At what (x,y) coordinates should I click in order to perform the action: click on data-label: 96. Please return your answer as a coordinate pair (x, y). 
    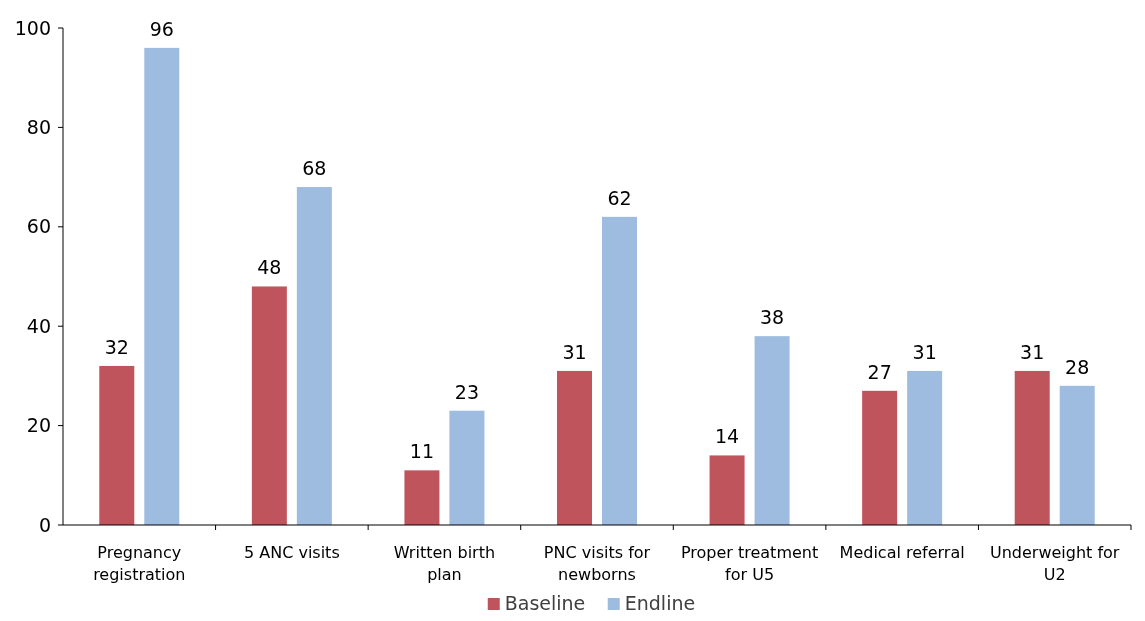
    Looking at the image, I should click on (161, 28).